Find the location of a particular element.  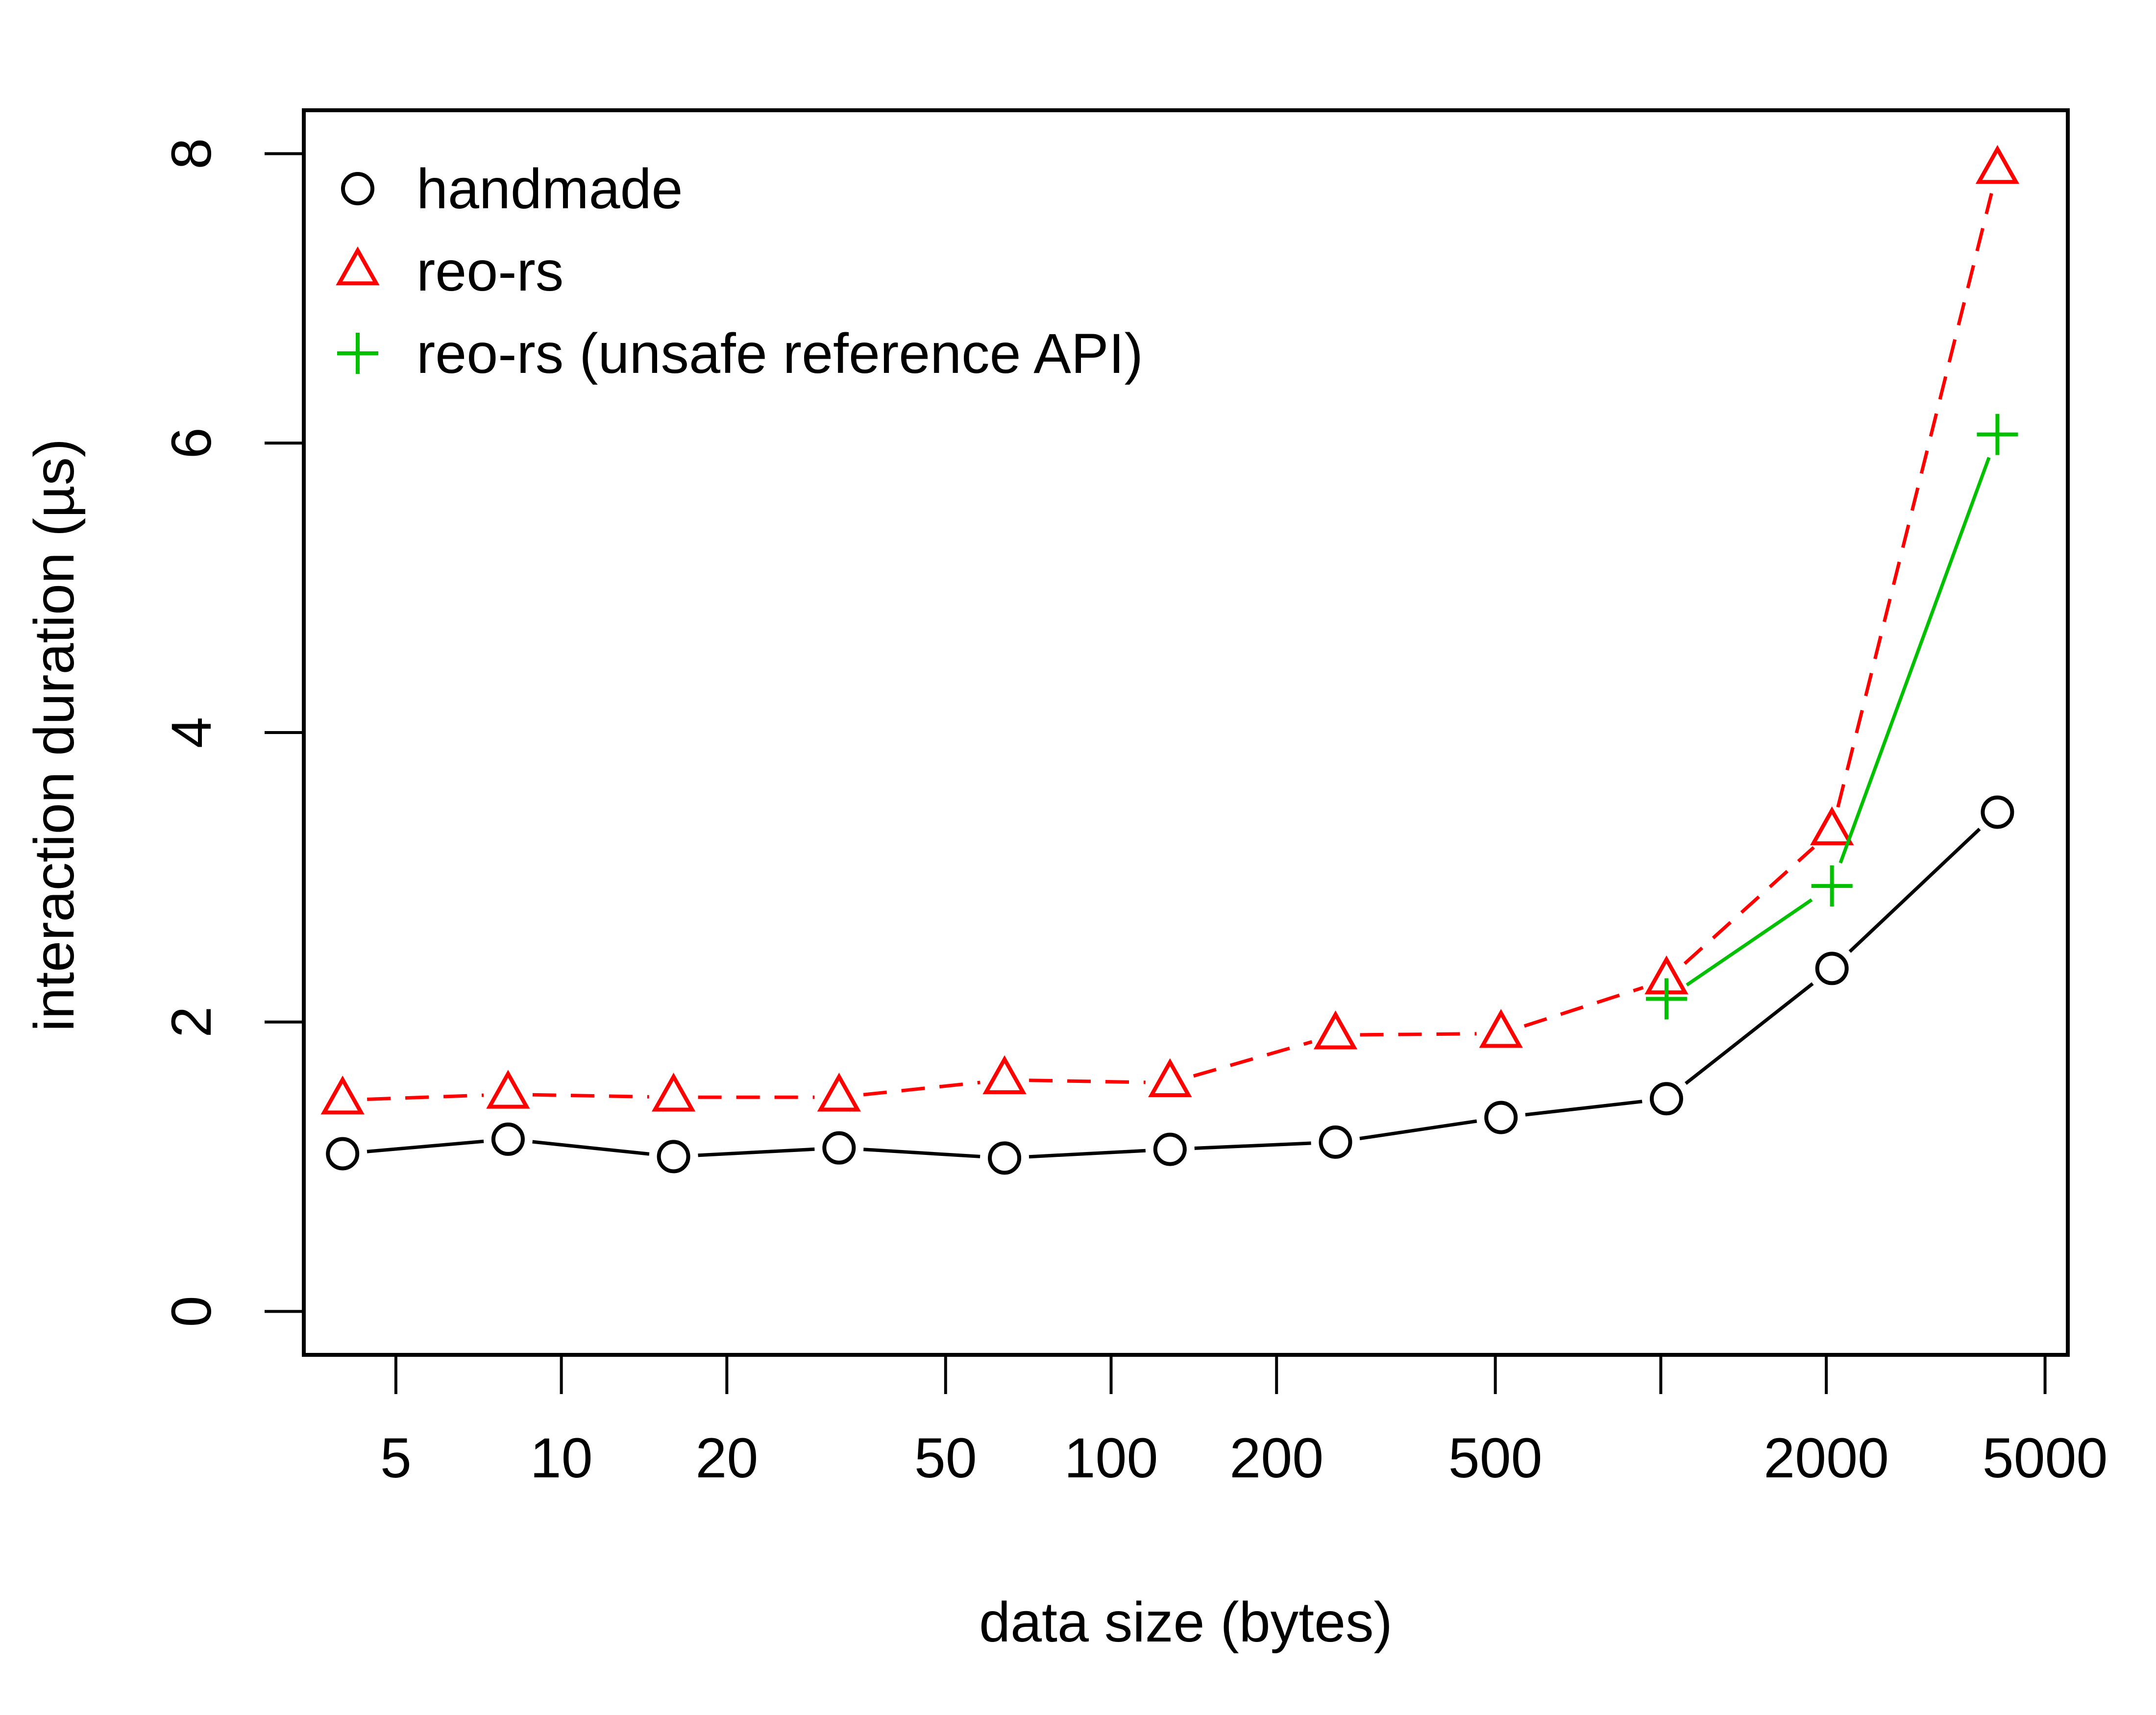

y-tick-label: 2 is located at coordinates (191, 1022).